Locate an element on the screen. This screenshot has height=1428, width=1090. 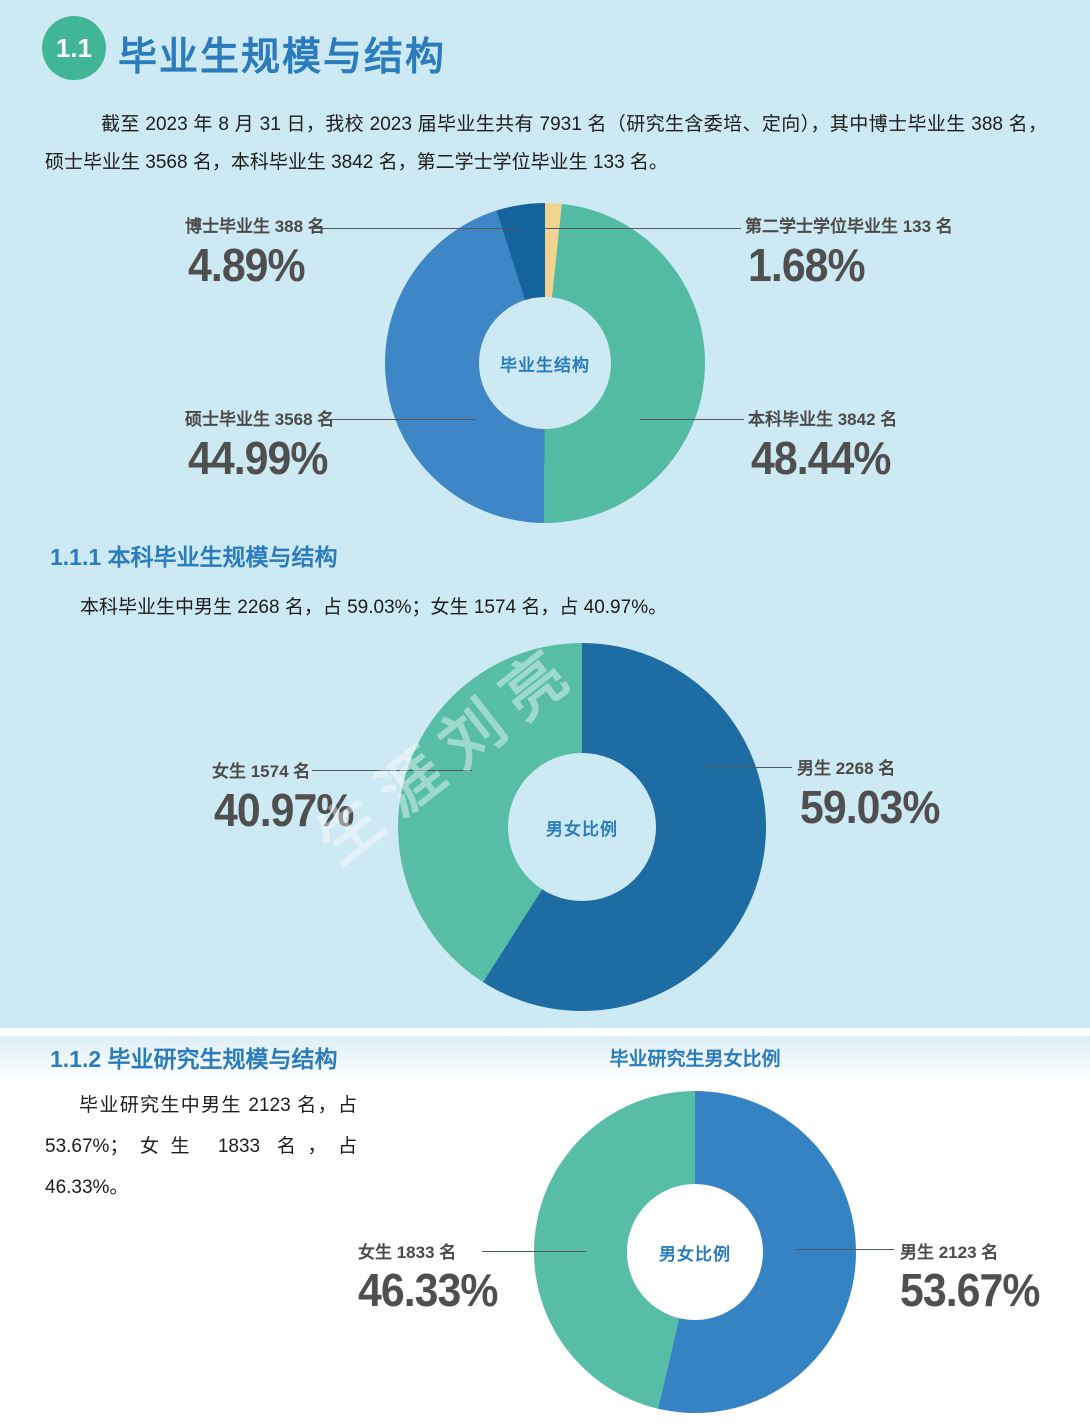
slice-label-female: 女生 1574 名 is located at coordinates (261, 771).